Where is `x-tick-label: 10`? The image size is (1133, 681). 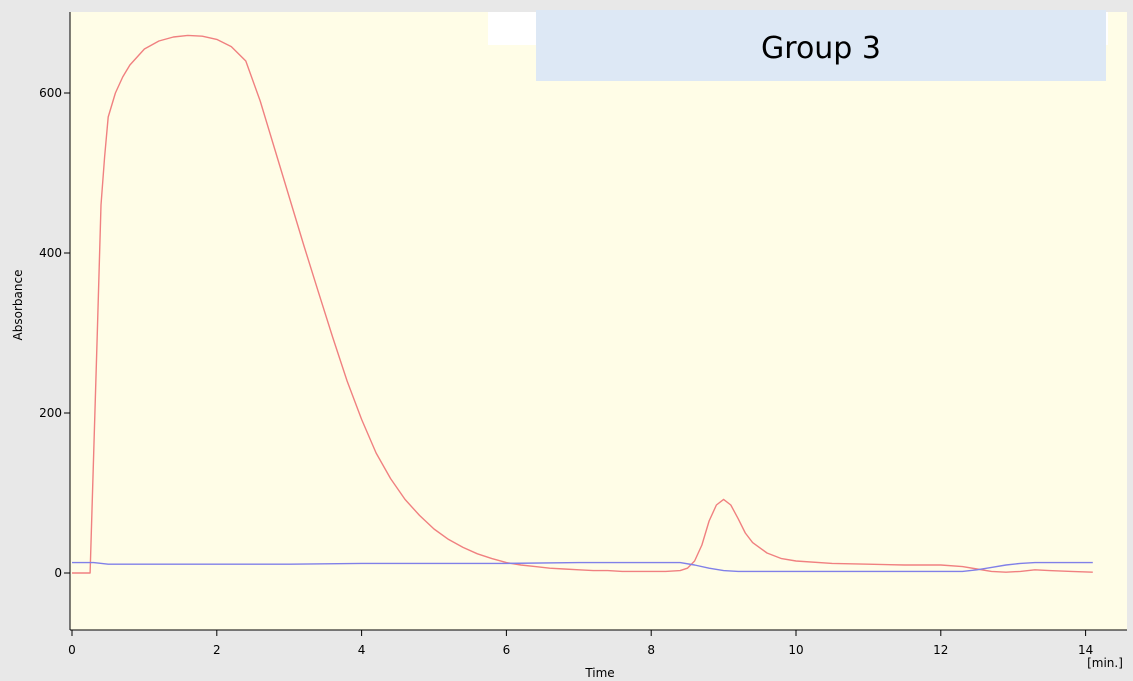 x-tick-label: 10 is located at coordinates (795, 650).